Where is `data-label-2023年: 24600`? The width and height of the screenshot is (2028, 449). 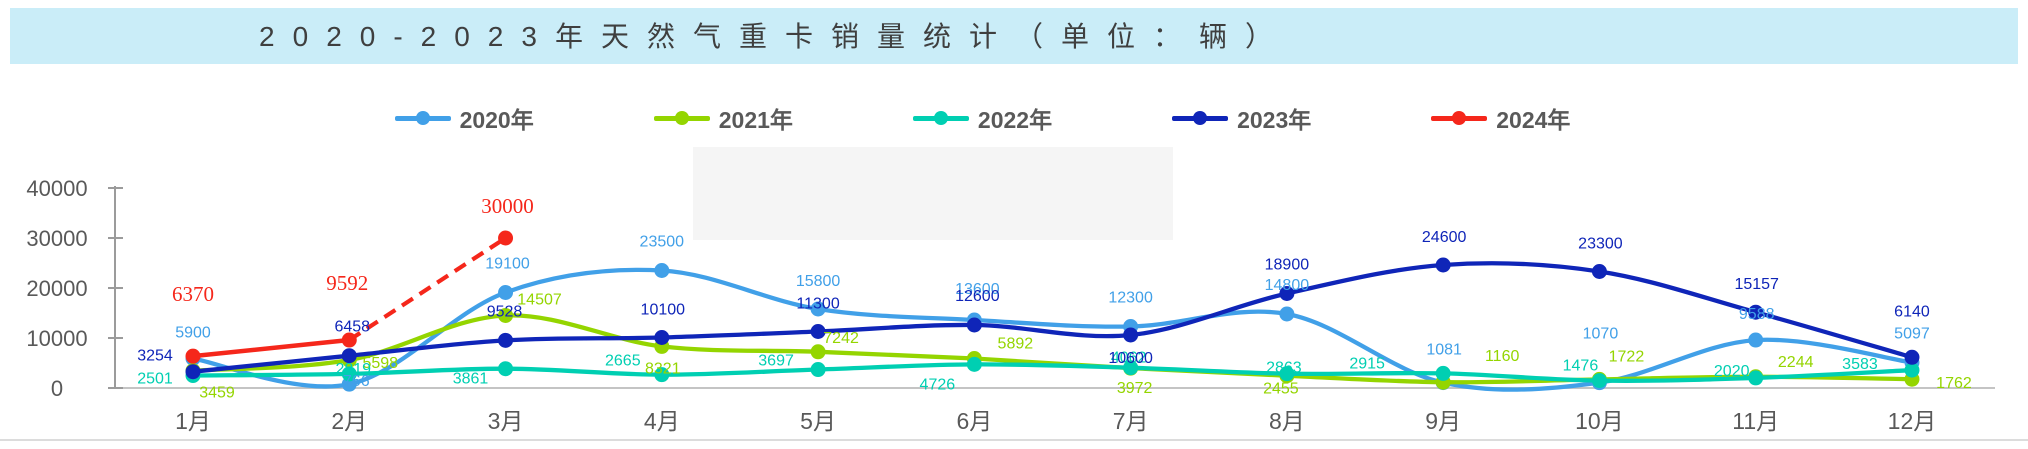
data-label-2023年: 24600 is located at coordinates (1444, 237).